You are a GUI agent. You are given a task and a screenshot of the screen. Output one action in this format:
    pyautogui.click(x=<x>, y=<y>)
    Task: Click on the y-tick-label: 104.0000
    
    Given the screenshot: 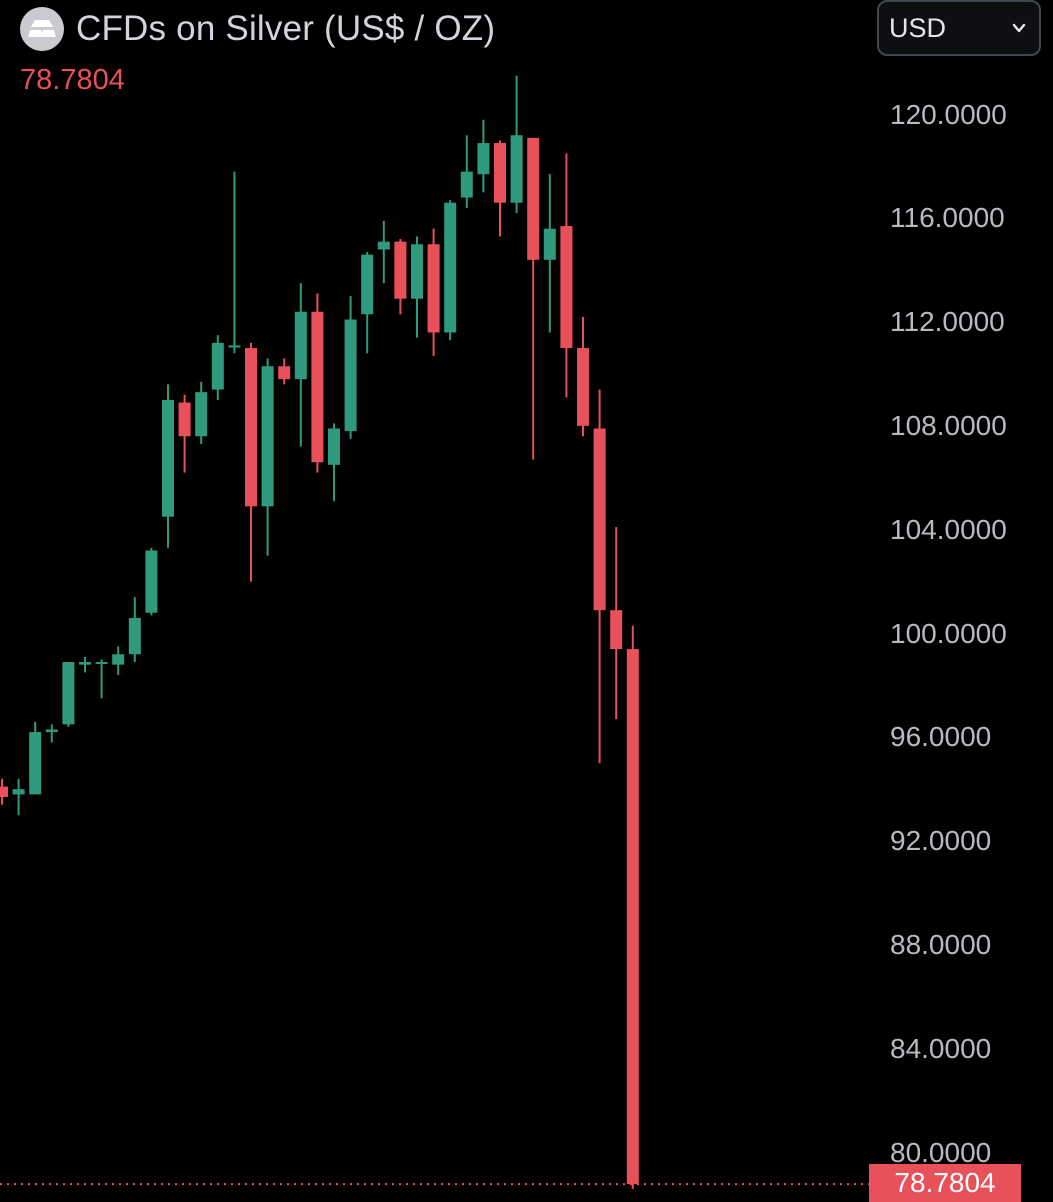 What is the action you would take?
    pyautogui.click(x=948, y=529)
    